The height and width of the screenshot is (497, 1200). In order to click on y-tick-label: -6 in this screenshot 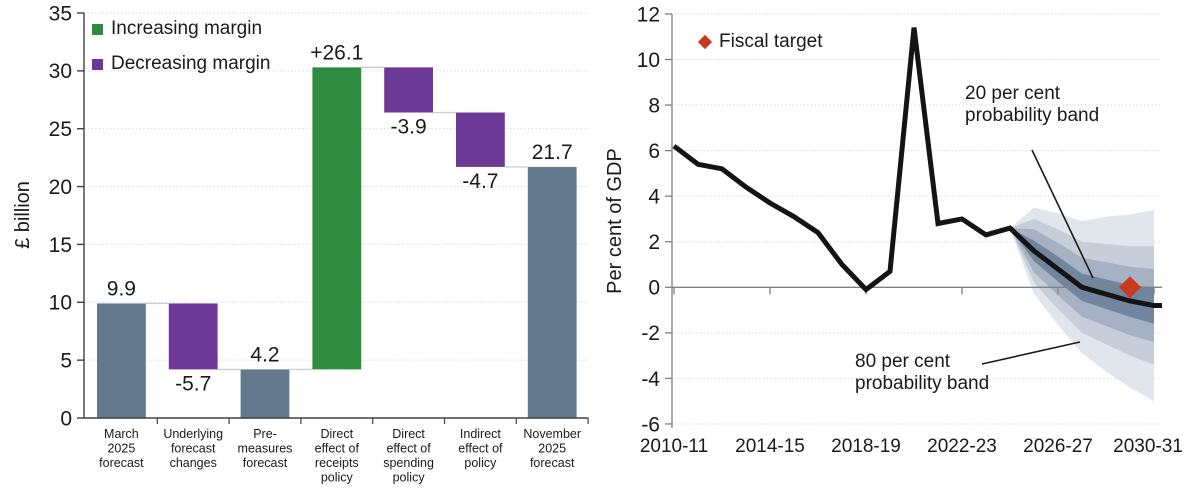, I will do `click(650, 424)`.